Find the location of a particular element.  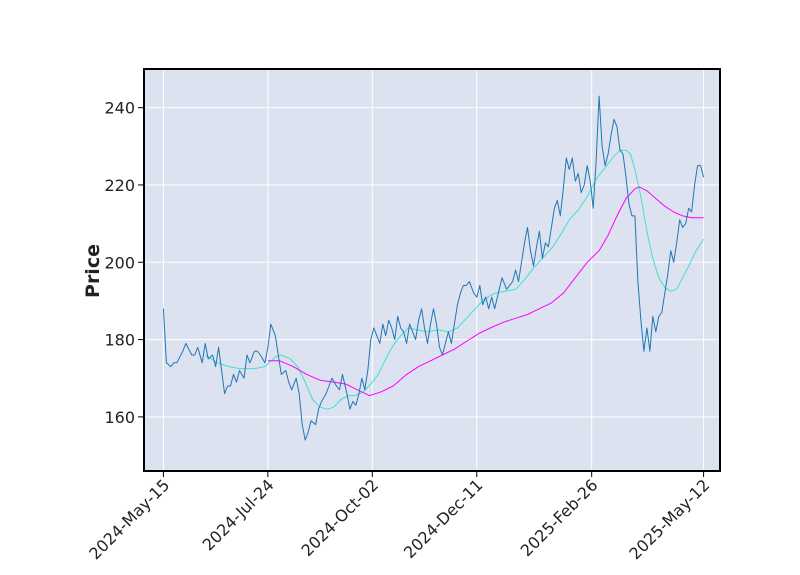

x-tick-label: 2025-May-12 is located at coordinates (669, 519).